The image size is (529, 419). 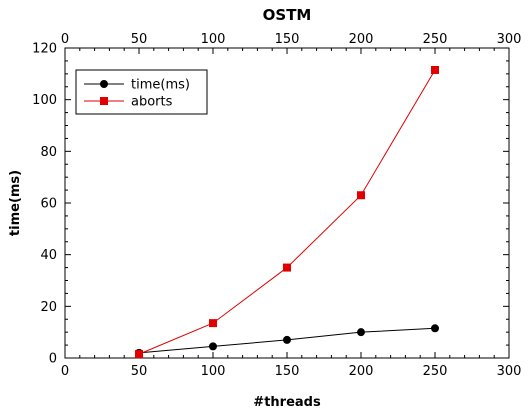 I want to click on legend-box, so click(x=141, y=92).